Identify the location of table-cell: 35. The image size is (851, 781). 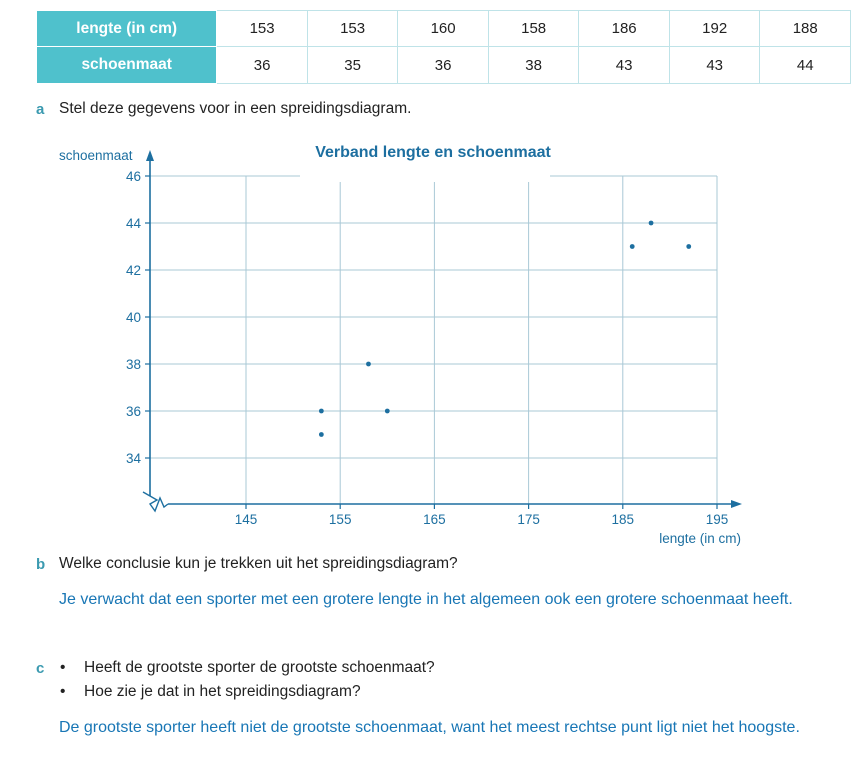
(352, 65).